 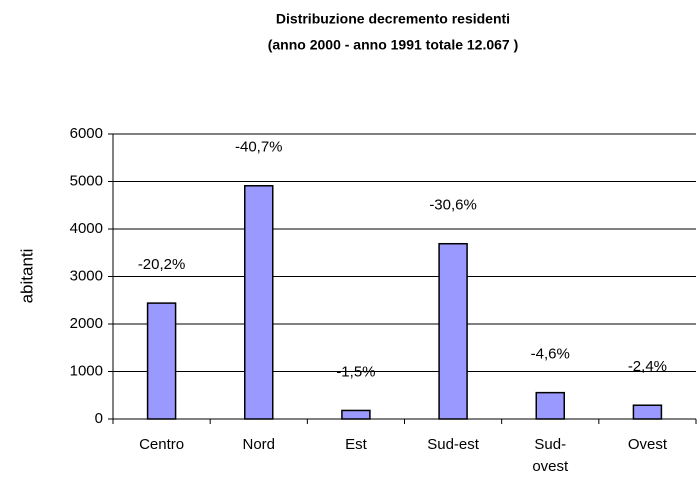 I want to click on bar-annotation: -30,6%, so click(x=453, y=205).